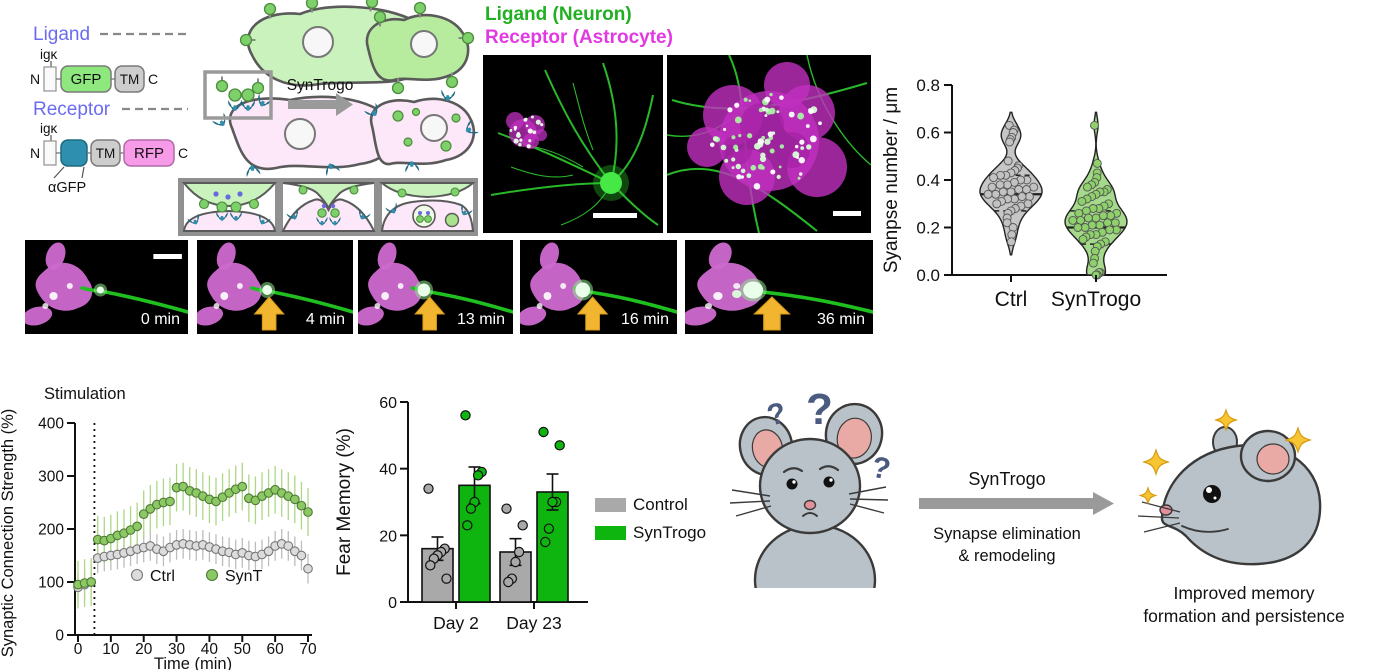 The width and height of the screenshot is (1379, 670). I want to click on zoom-box, so click(238, 95).